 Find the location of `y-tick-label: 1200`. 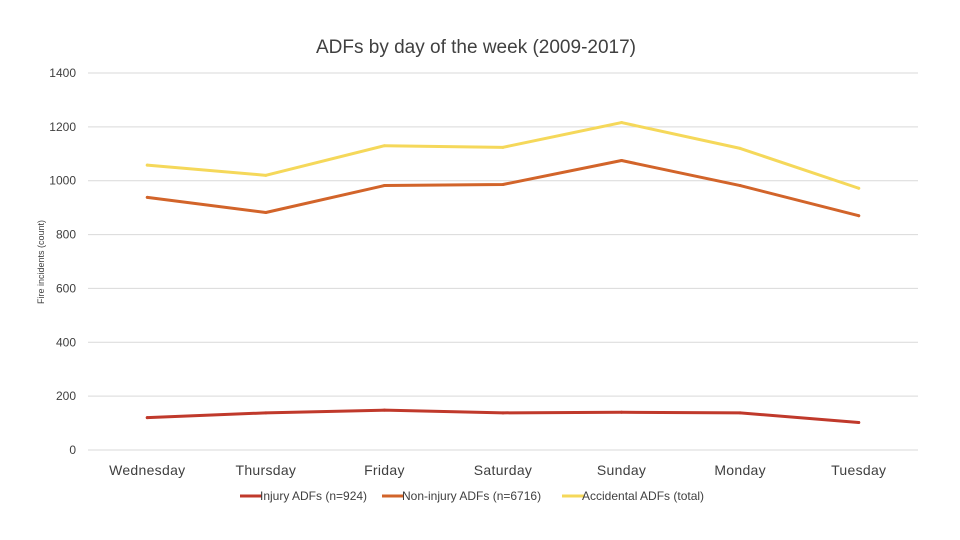

y-tick-label: 1200 is located at coordinates (62, 127).